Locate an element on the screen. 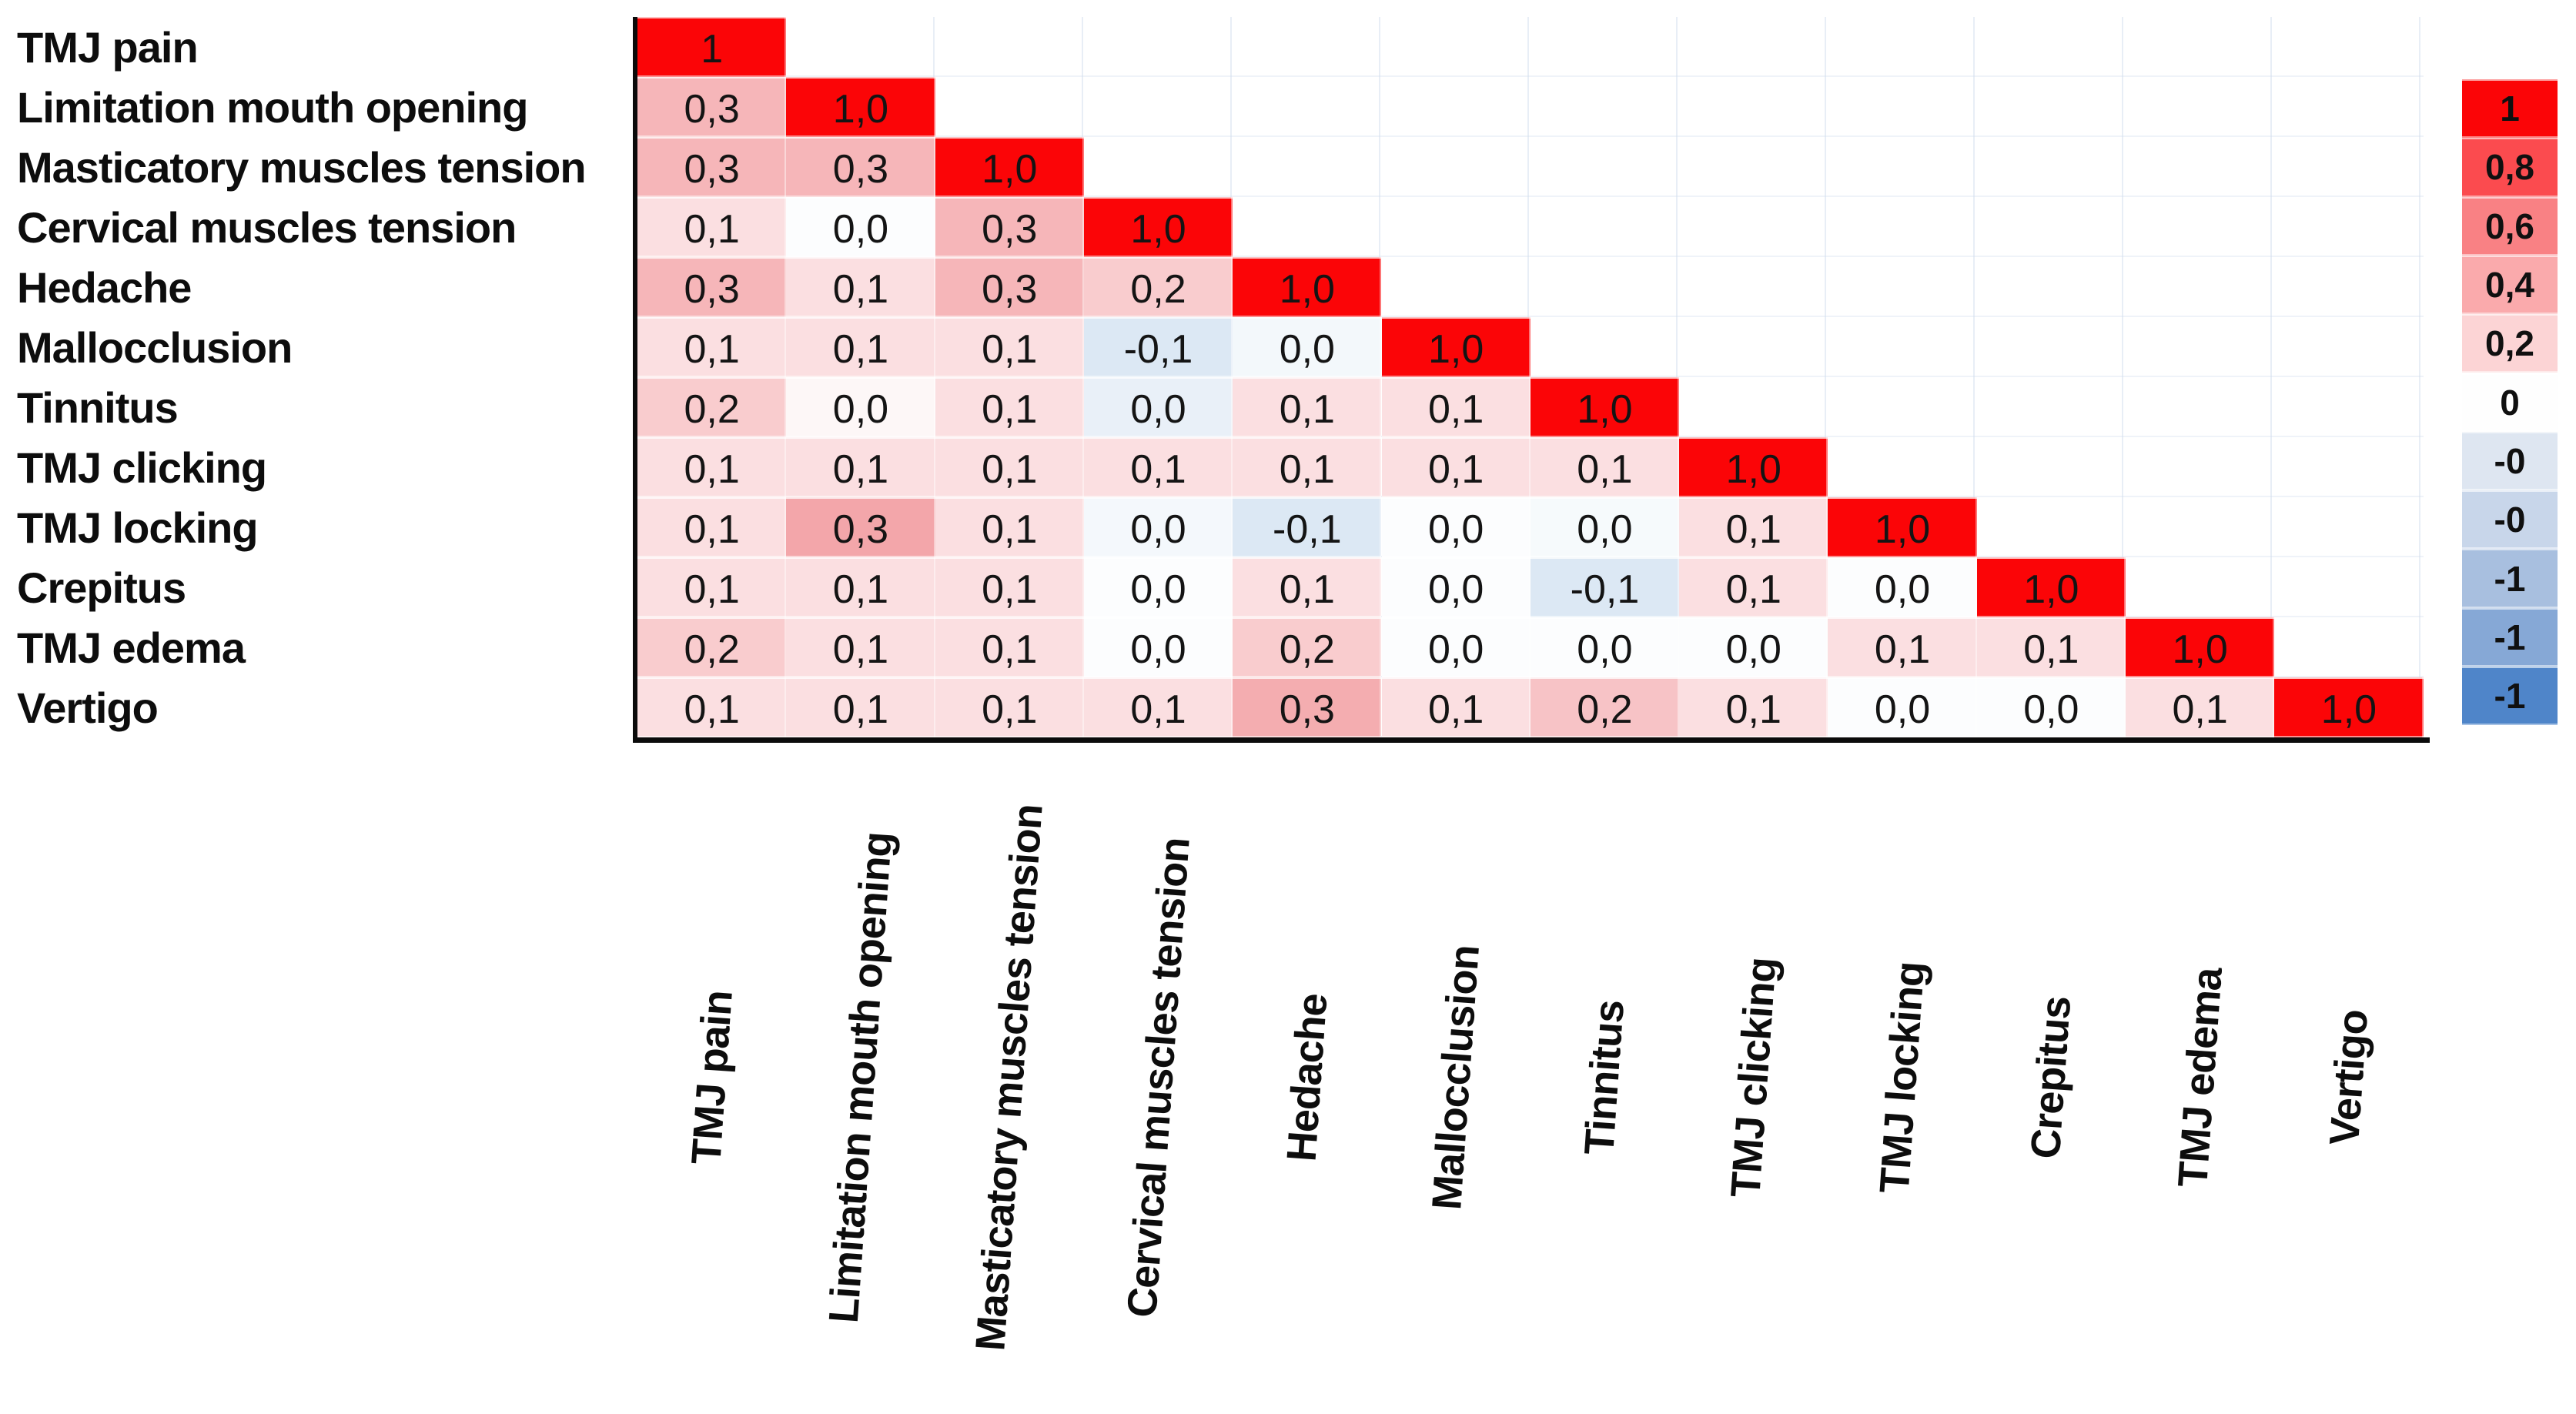 The height and width of the screenshot is (1414, 2576). cell-value: -0,1 is located at coordinates (1308, 529).